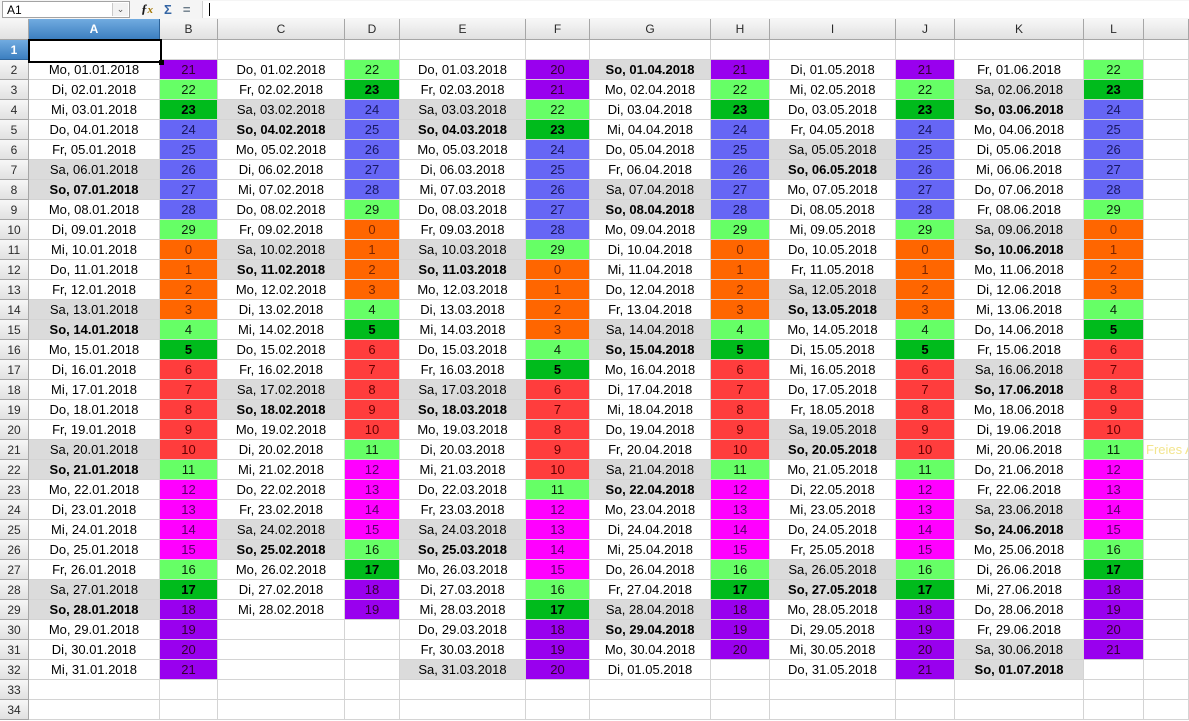 Image resolution: width=1189 pixels, height=721 pixels. Describe the element at coordinates (558, 490) in the screenshot. I see `value-cell-F23: 11` at that location.